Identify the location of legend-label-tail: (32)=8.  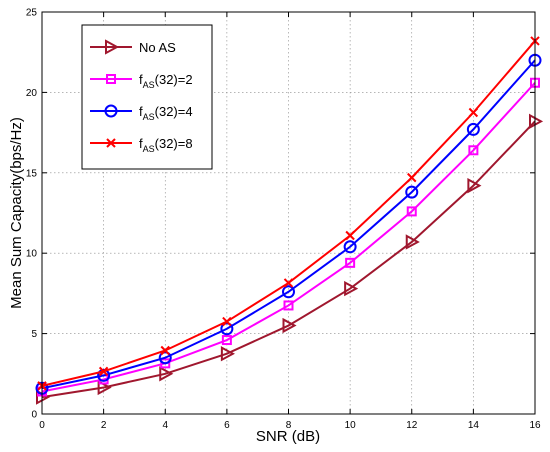
(174, 143).